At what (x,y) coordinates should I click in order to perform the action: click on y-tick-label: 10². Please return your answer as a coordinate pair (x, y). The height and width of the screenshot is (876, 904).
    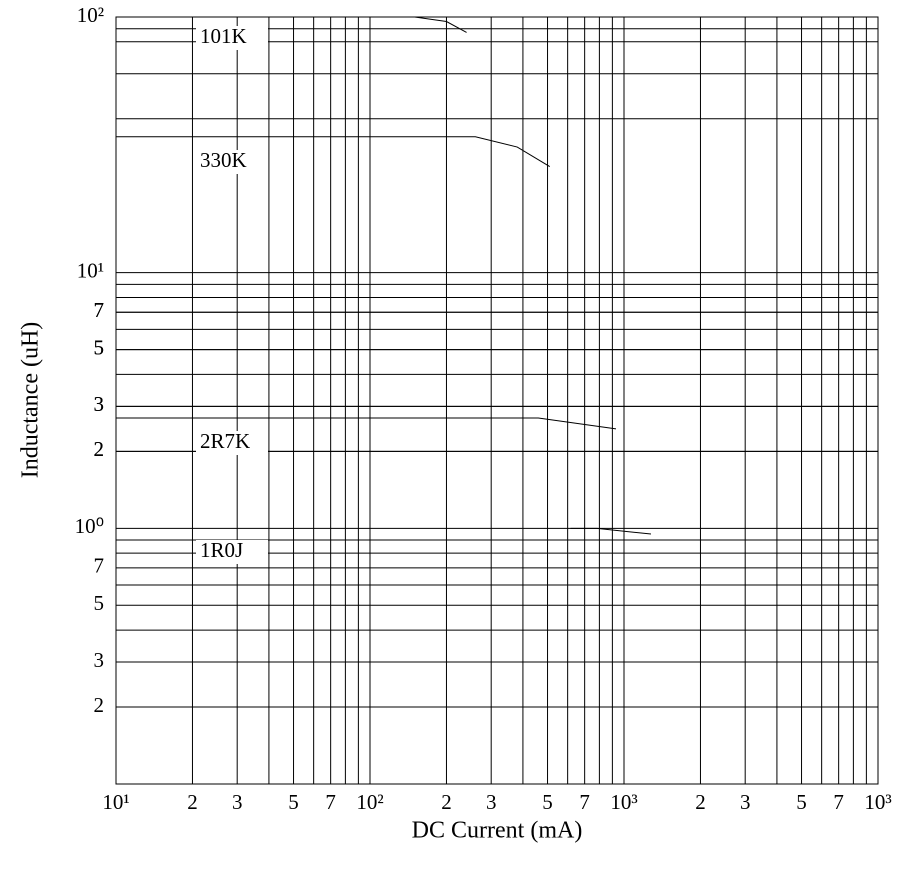
    Looking at the image, I should click on (90, 15).